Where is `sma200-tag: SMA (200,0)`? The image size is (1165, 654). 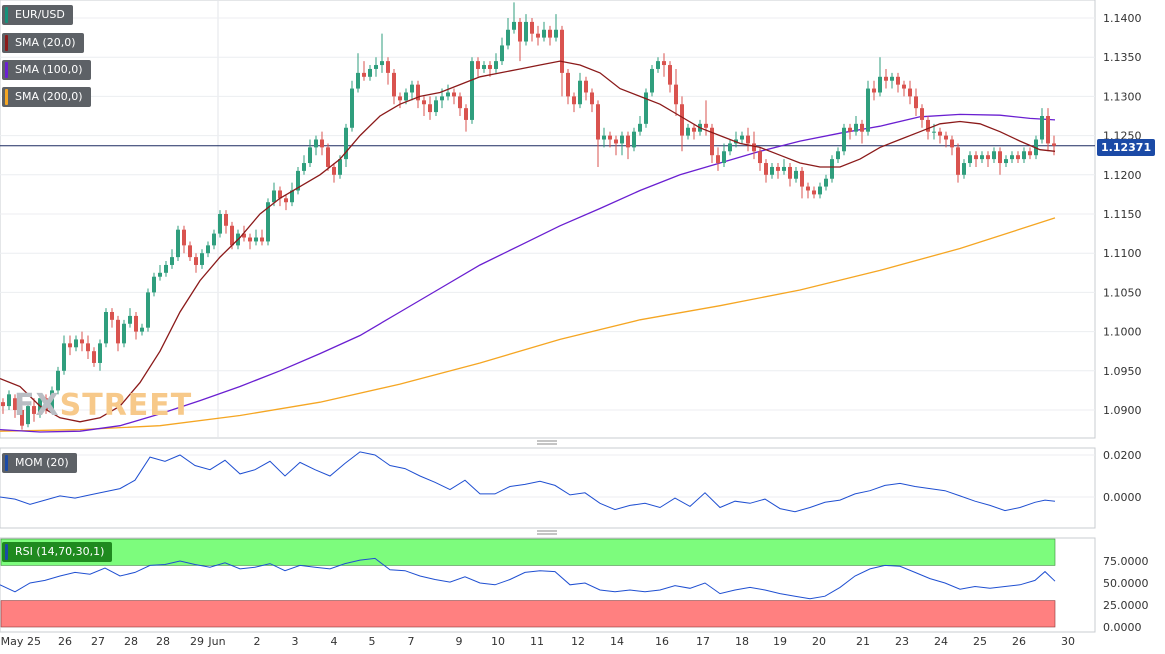
sma200-tag: SMA (200,0) is located at coordinates (46, 97).